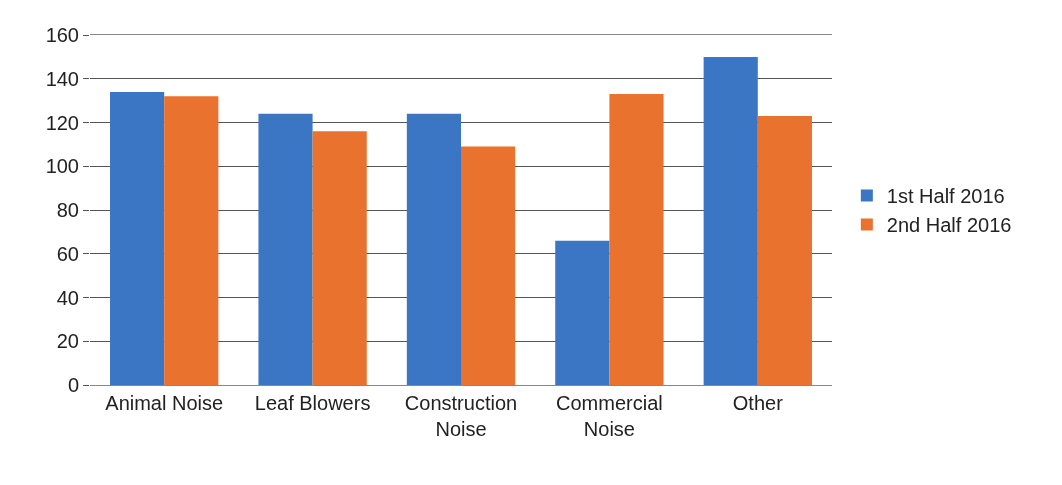 Image resolution: width=1062 pixels, height=485 pixels. Describe the element at coordinates (609, 416) in the screenshot. I see `x-tick-label: Commercial Noise` at that location.